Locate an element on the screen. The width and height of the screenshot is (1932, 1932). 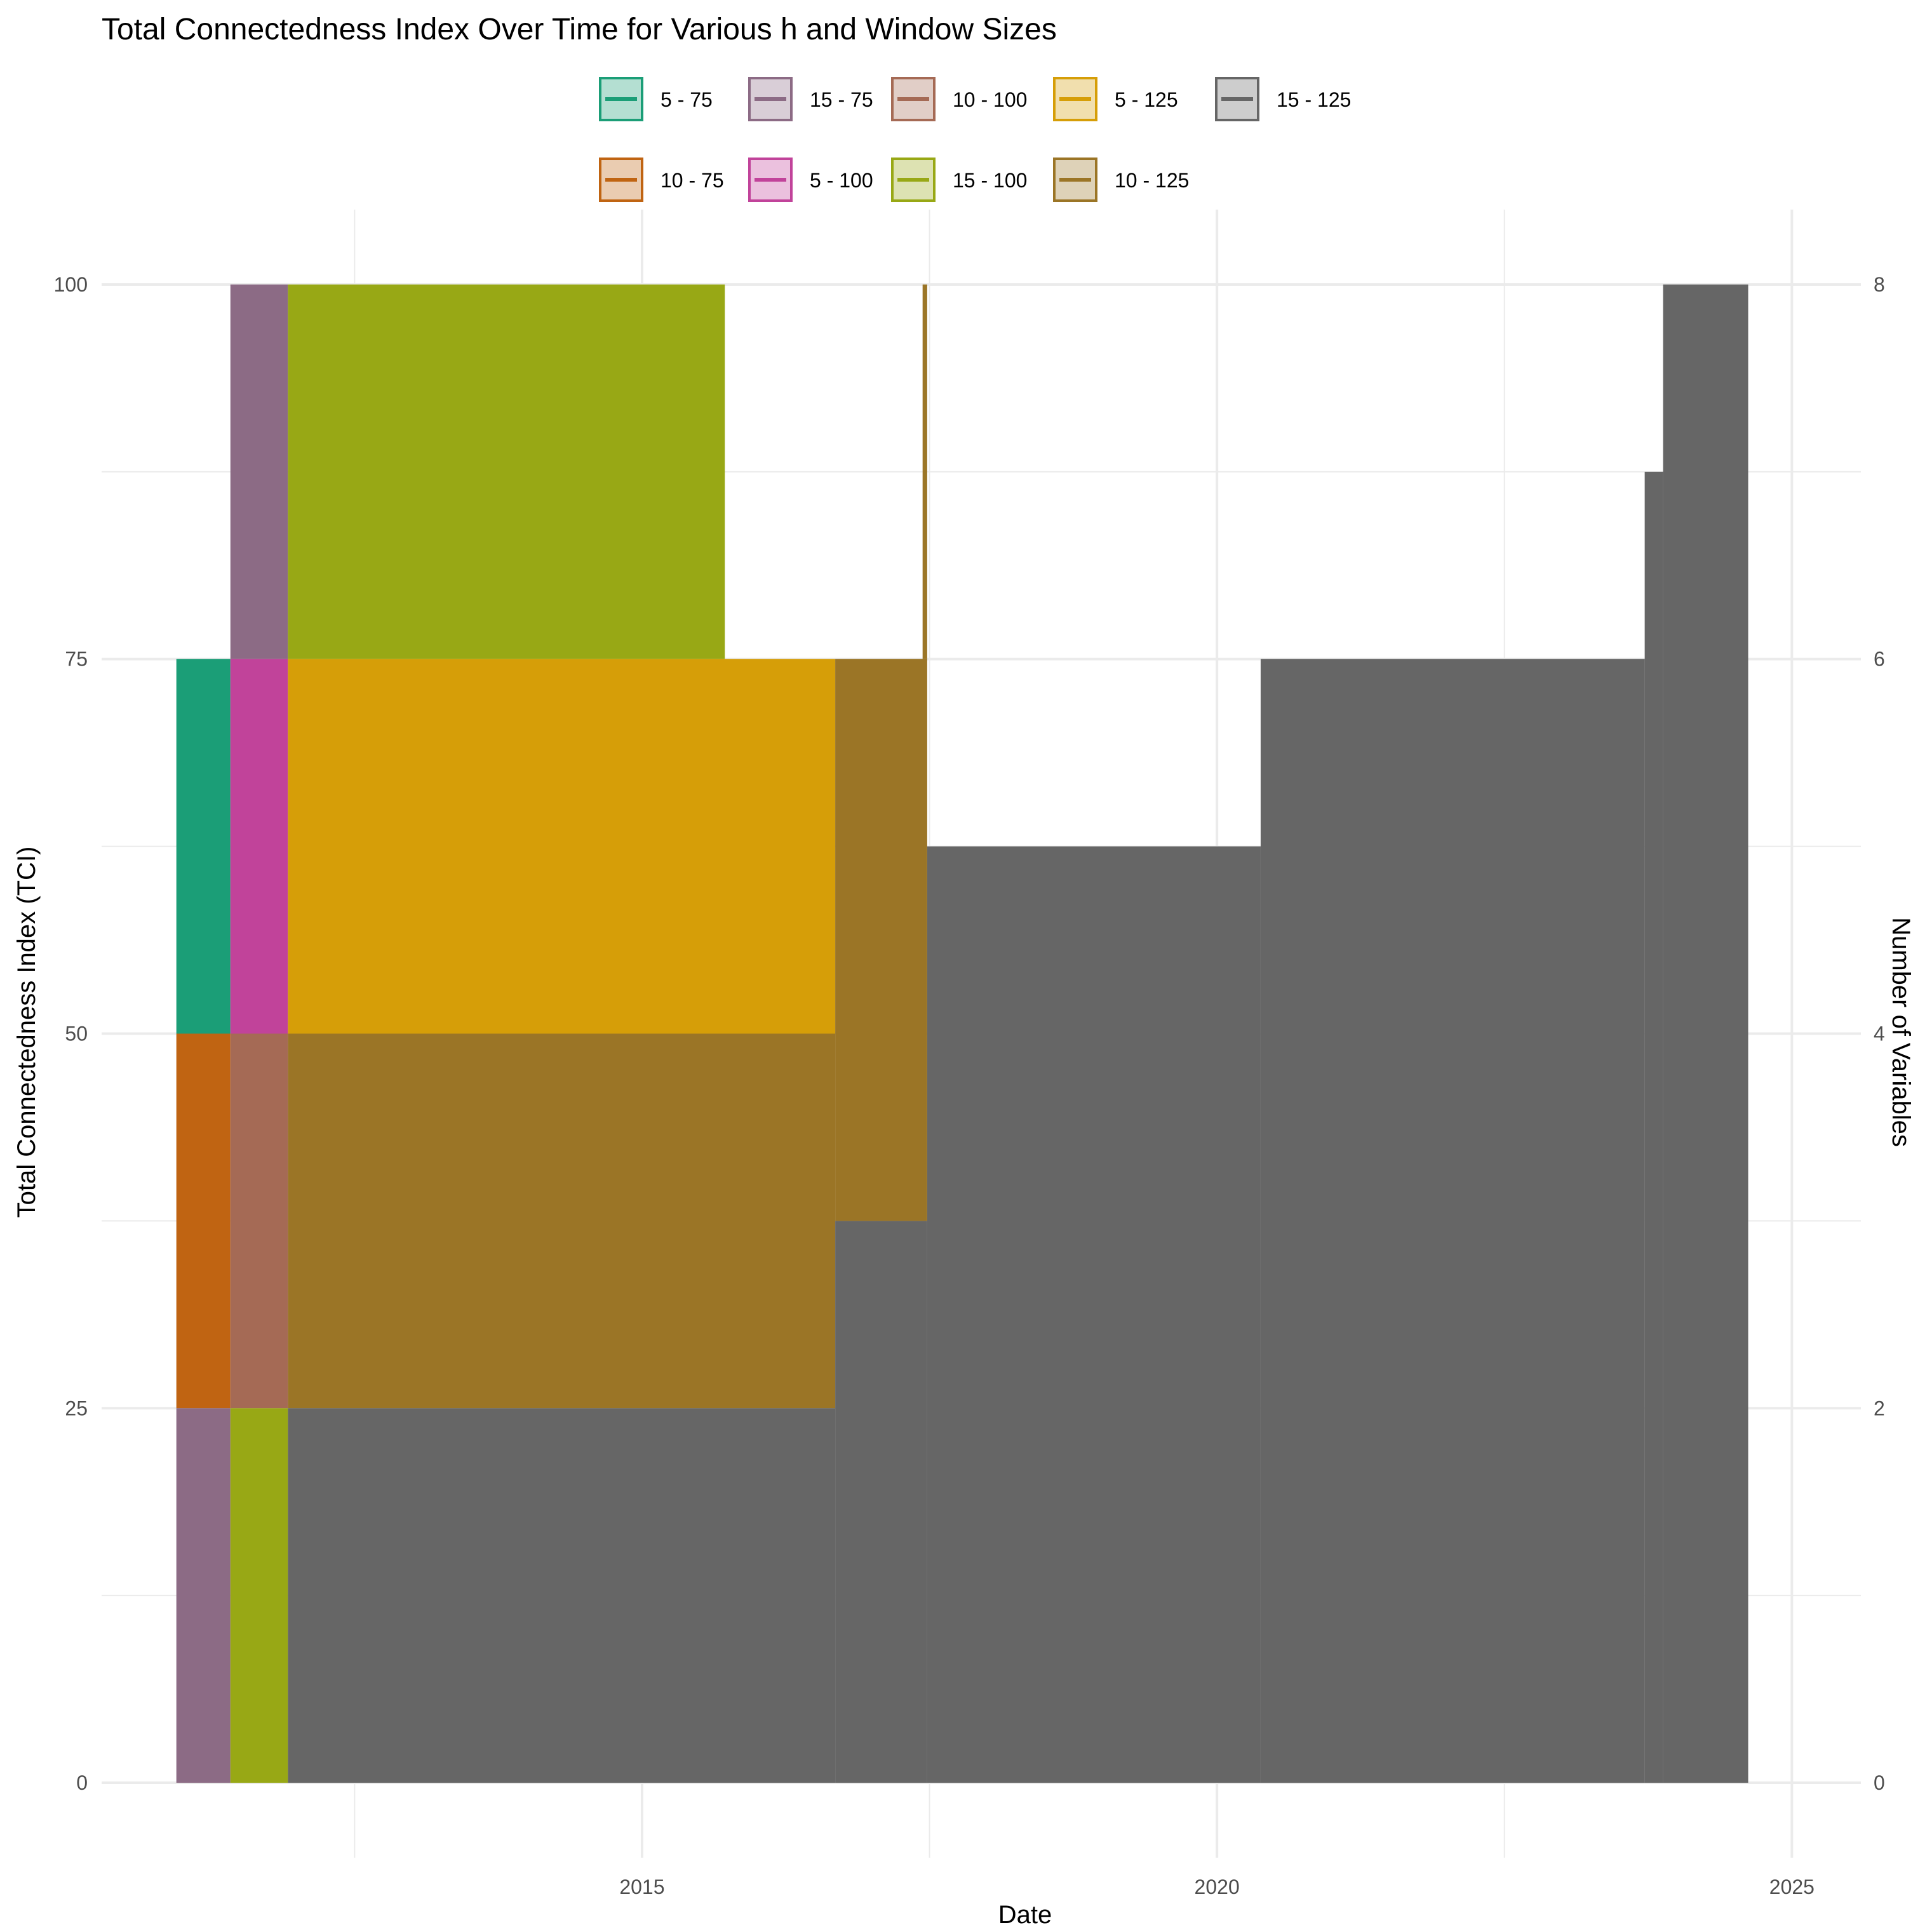
legend-item: 15 - 75 is located at coordinates (810, 99).